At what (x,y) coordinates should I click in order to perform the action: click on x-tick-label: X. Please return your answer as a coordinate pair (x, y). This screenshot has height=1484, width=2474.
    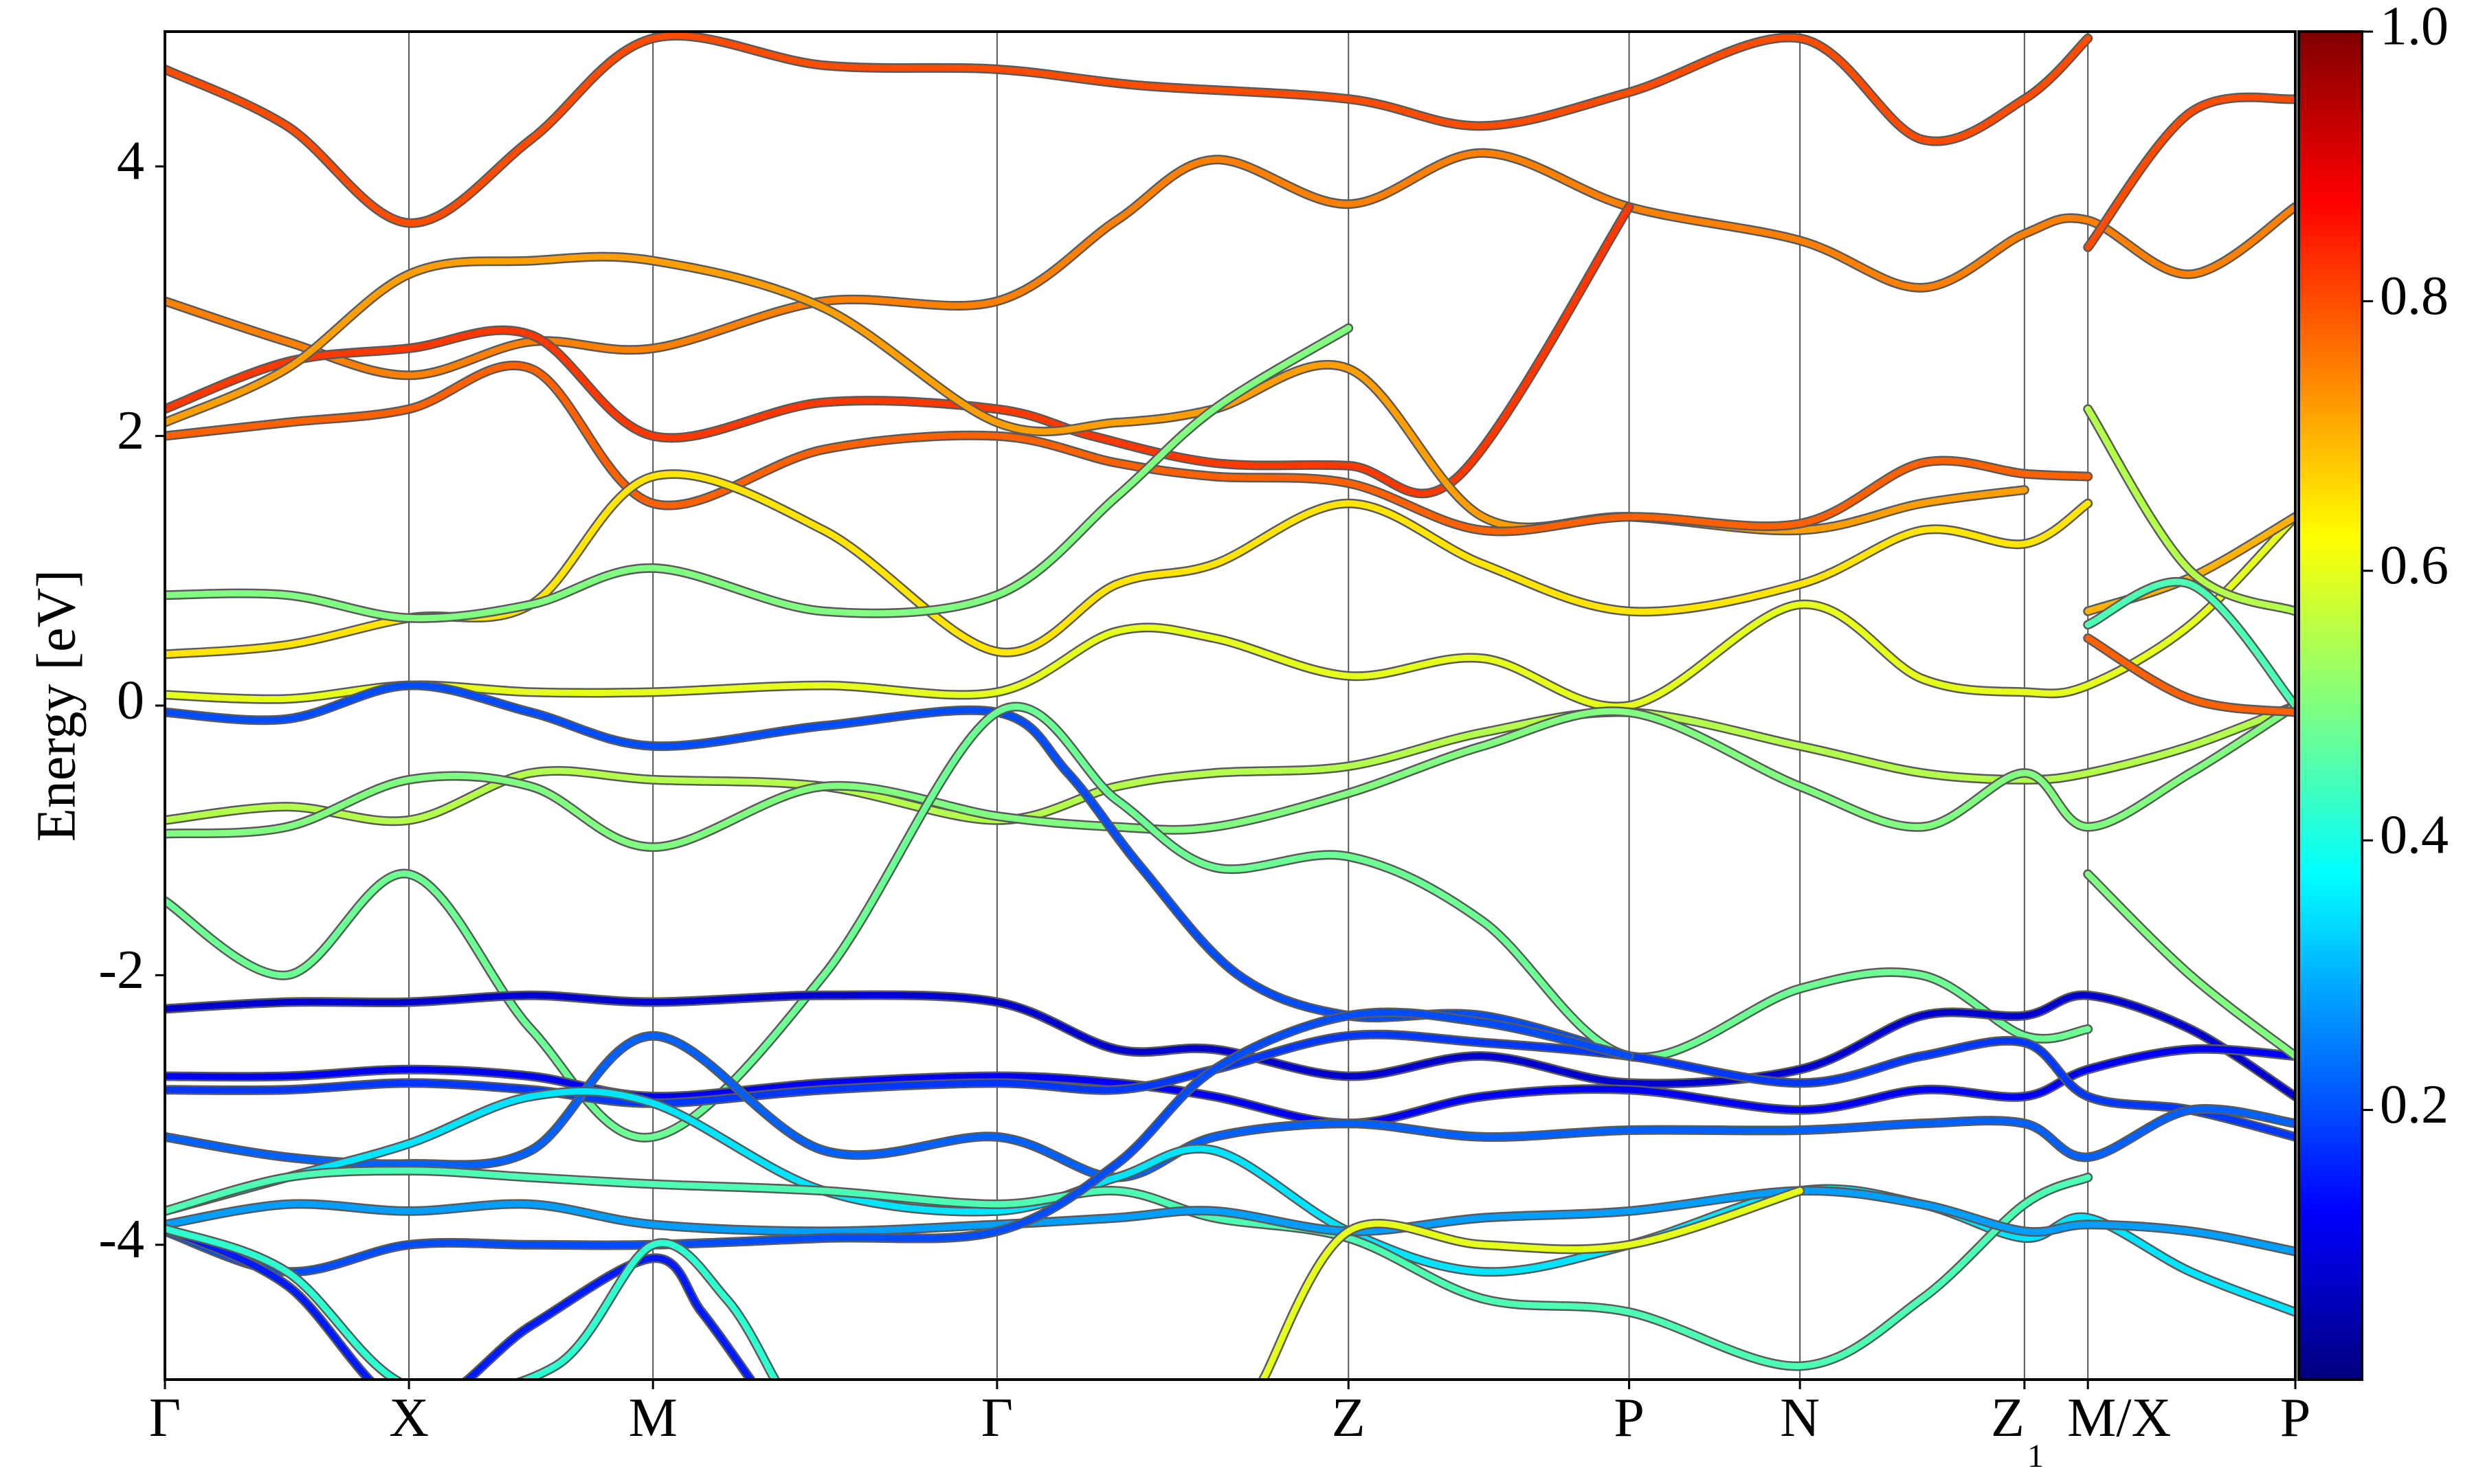
    Looking at the image, I should click on (409, 1418).